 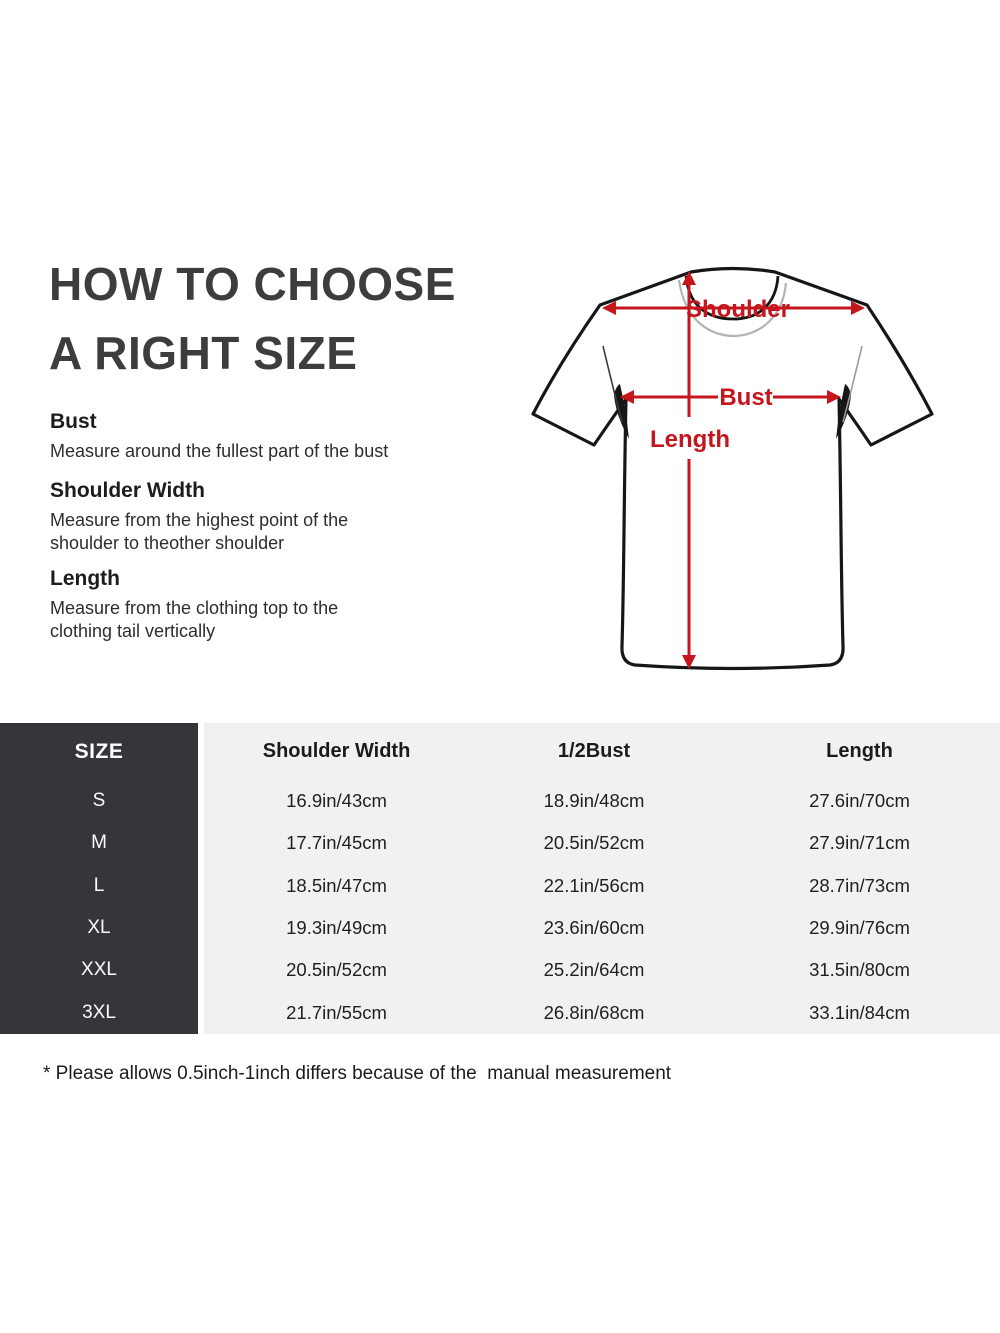 I want to click on left-armpit-shadow, so click(x=621, y=411).